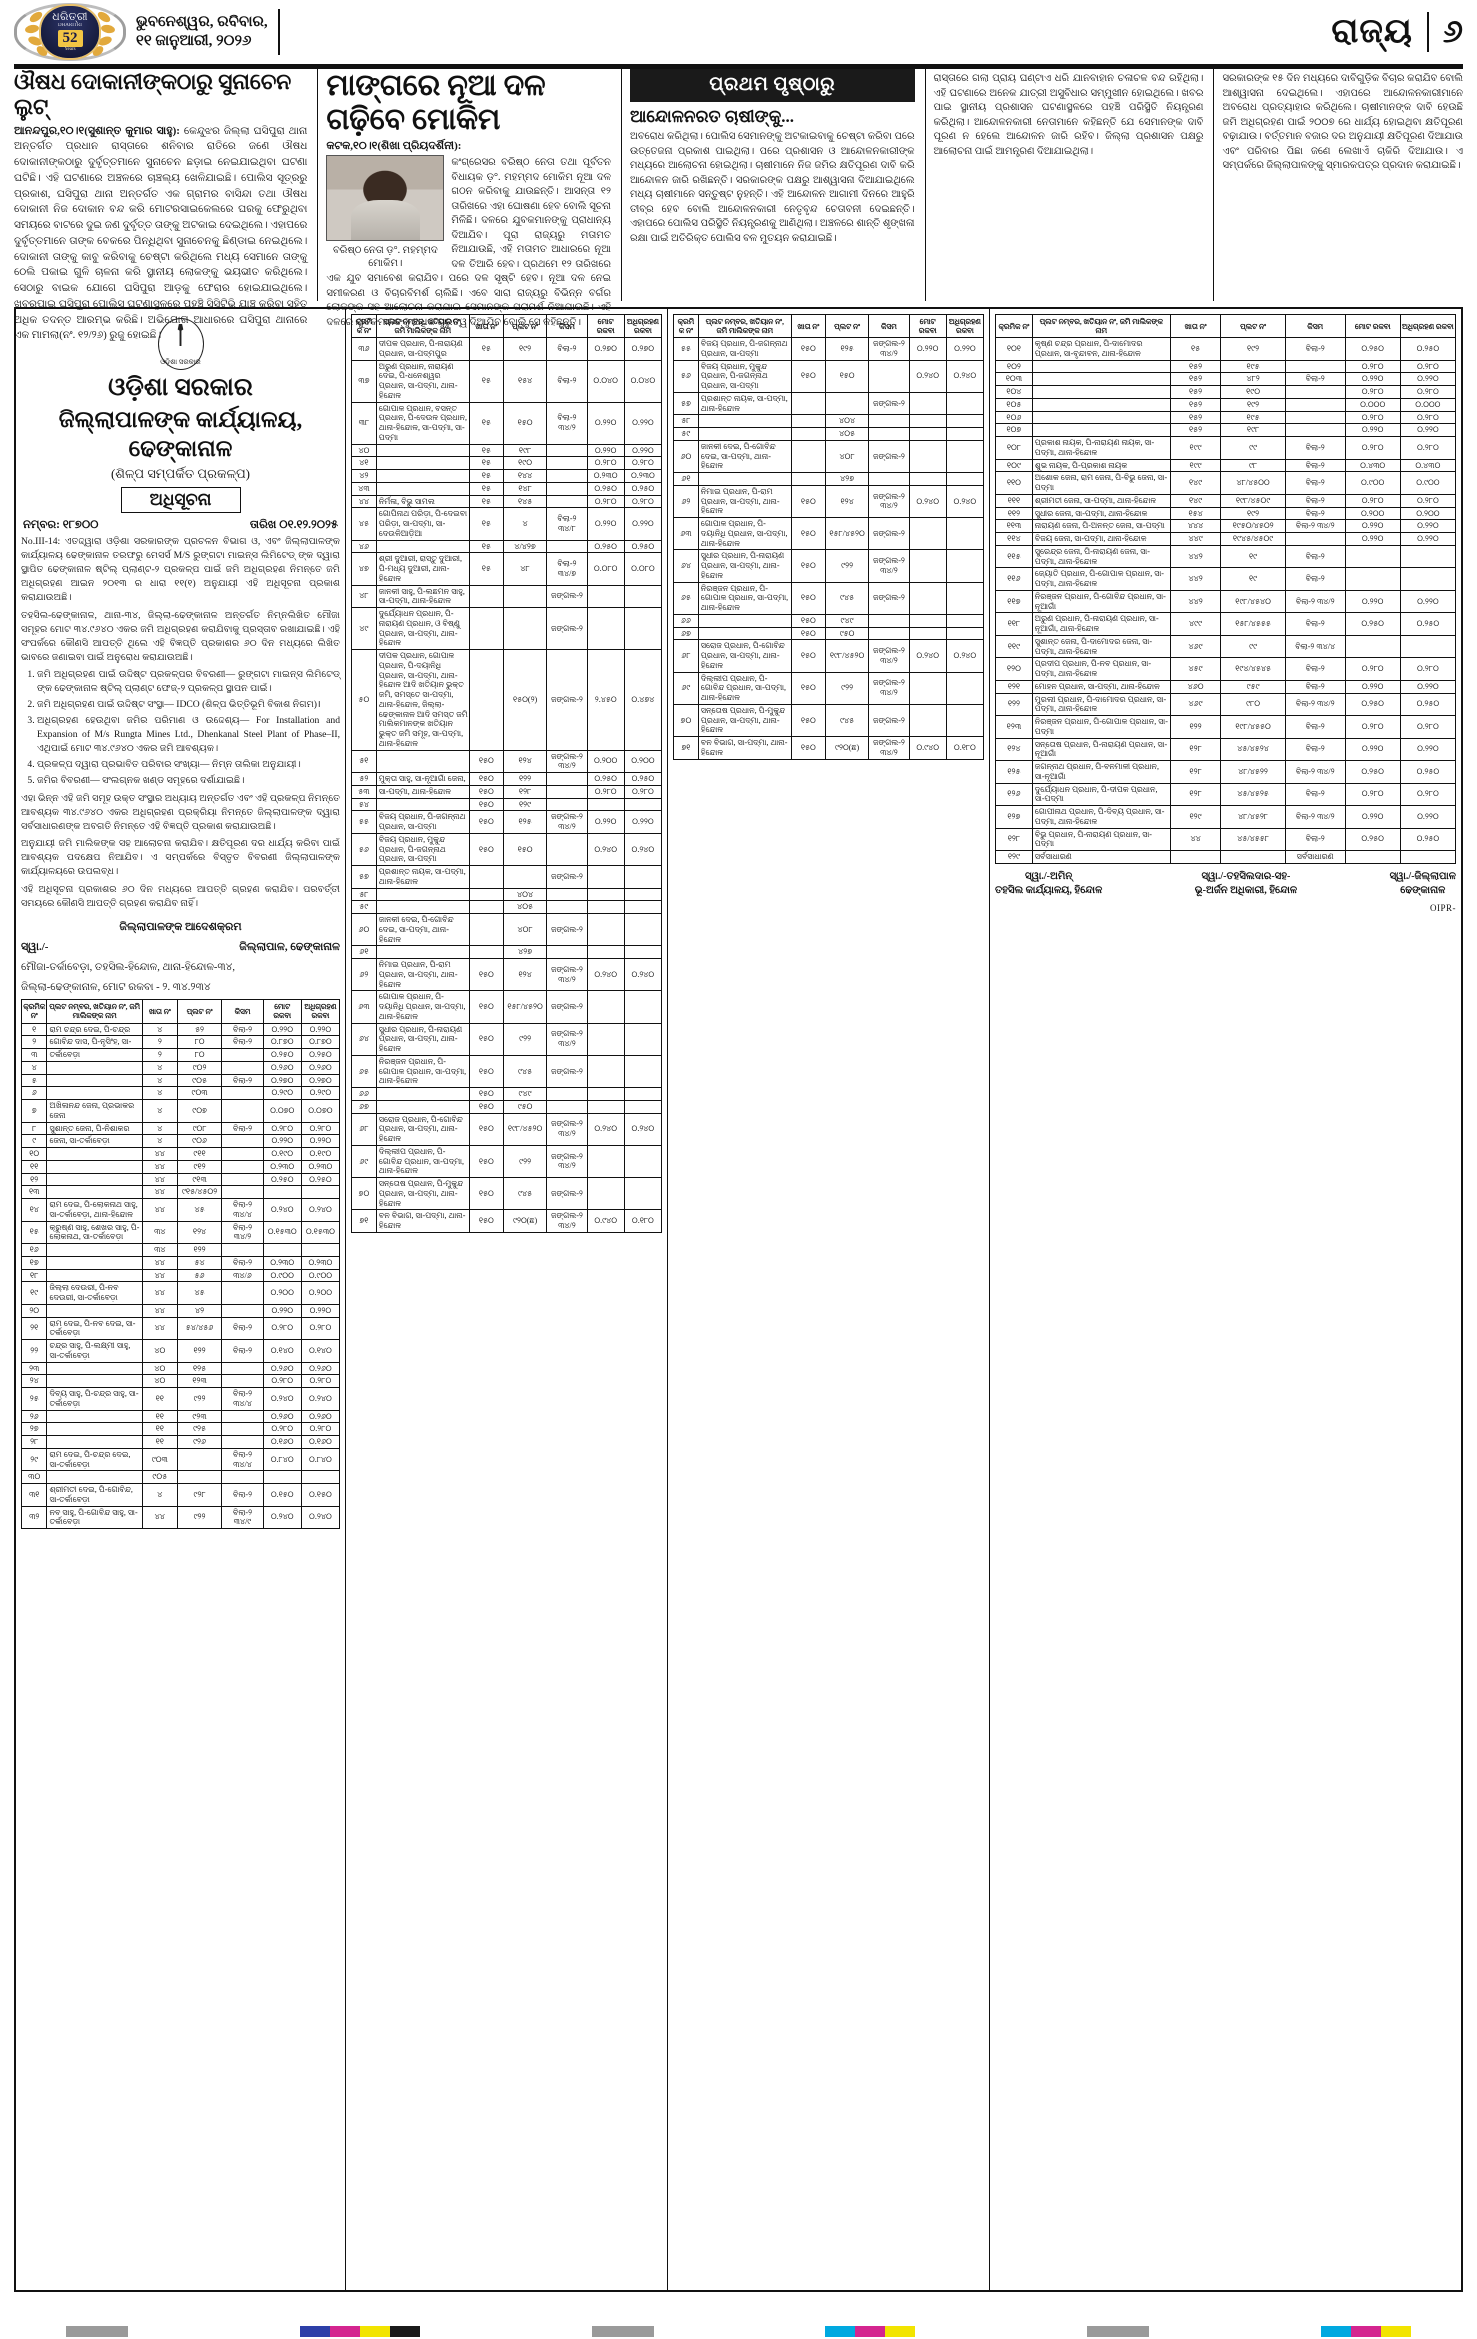 The image size is (1477, 2339). Describe the element at coordinates (1014, 686) in the screenshot. I see `table-cell: ୧୨୧` at that location.